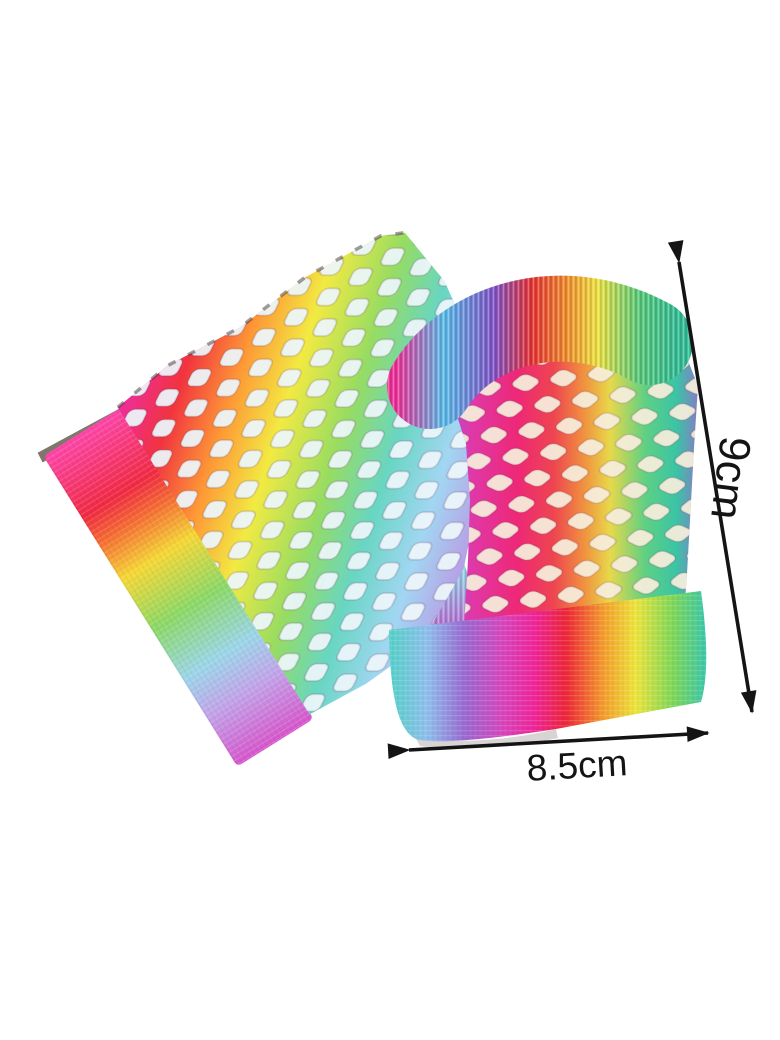 The image size is (780, 1040). Describe the element at coordinates (548, 743) in the screenshot. I see `width-dimension-arrow` at that location.